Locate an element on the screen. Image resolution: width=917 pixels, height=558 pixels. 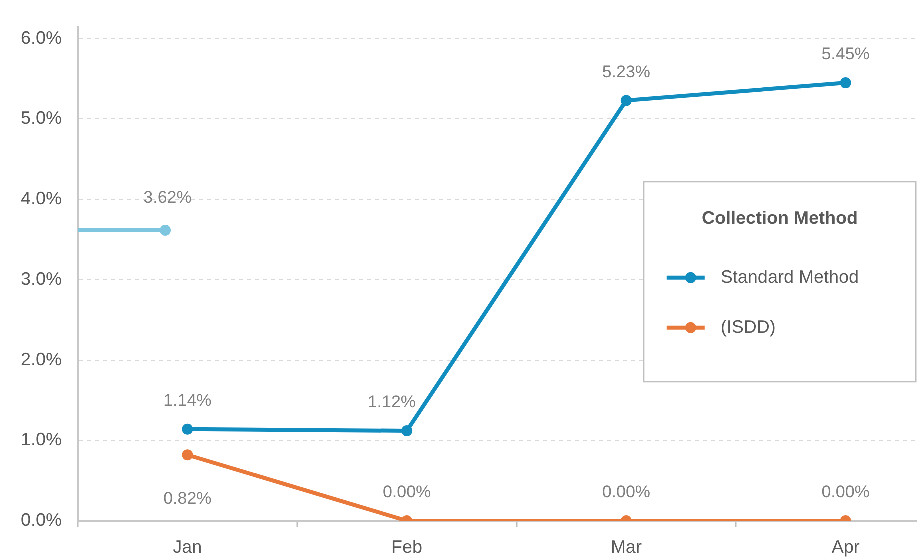
y-tick-label: 2.0% is located at coordinates (41, 359).